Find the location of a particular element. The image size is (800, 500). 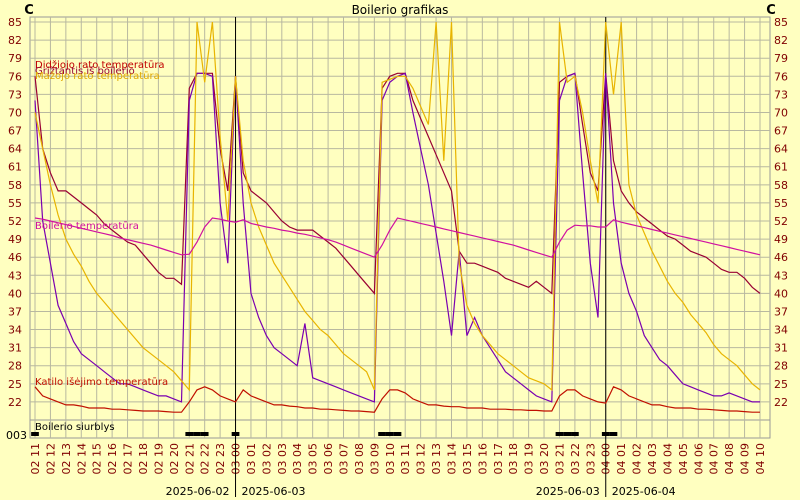

x-tick-label: 04 06 is located at coordinates (698, 459).